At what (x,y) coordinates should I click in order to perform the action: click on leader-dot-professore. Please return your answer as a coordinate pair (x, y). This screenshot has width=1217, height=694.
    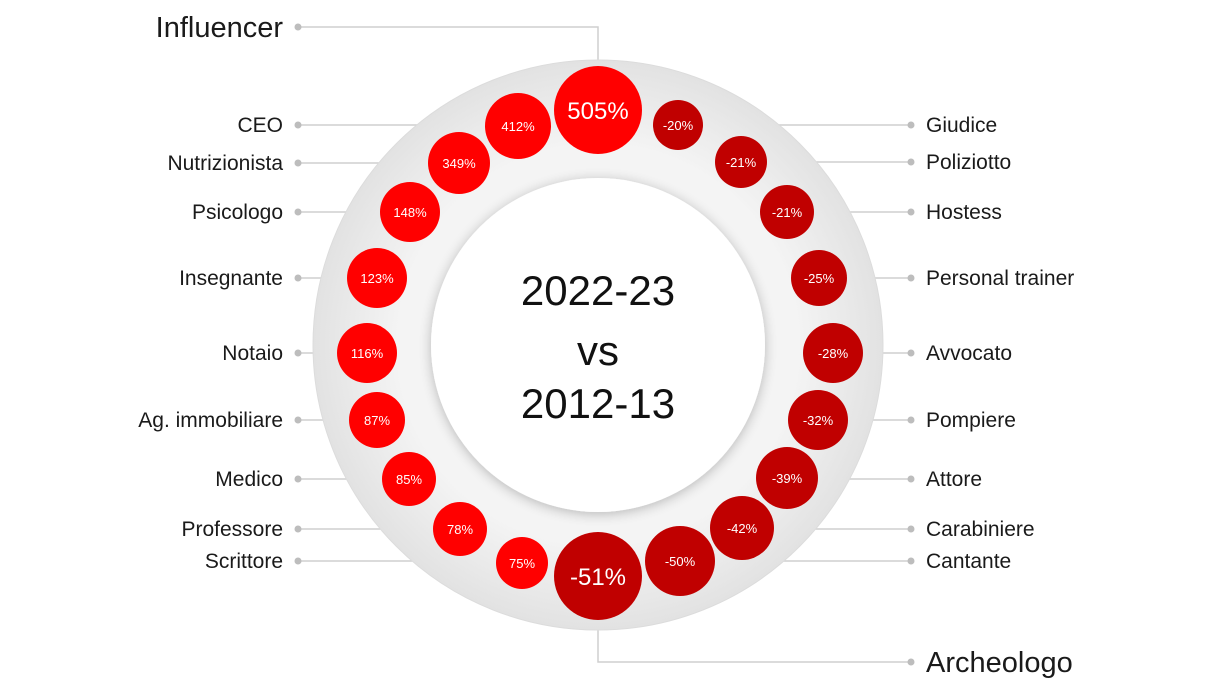
    Looking at the image, I should click on (298, 529).